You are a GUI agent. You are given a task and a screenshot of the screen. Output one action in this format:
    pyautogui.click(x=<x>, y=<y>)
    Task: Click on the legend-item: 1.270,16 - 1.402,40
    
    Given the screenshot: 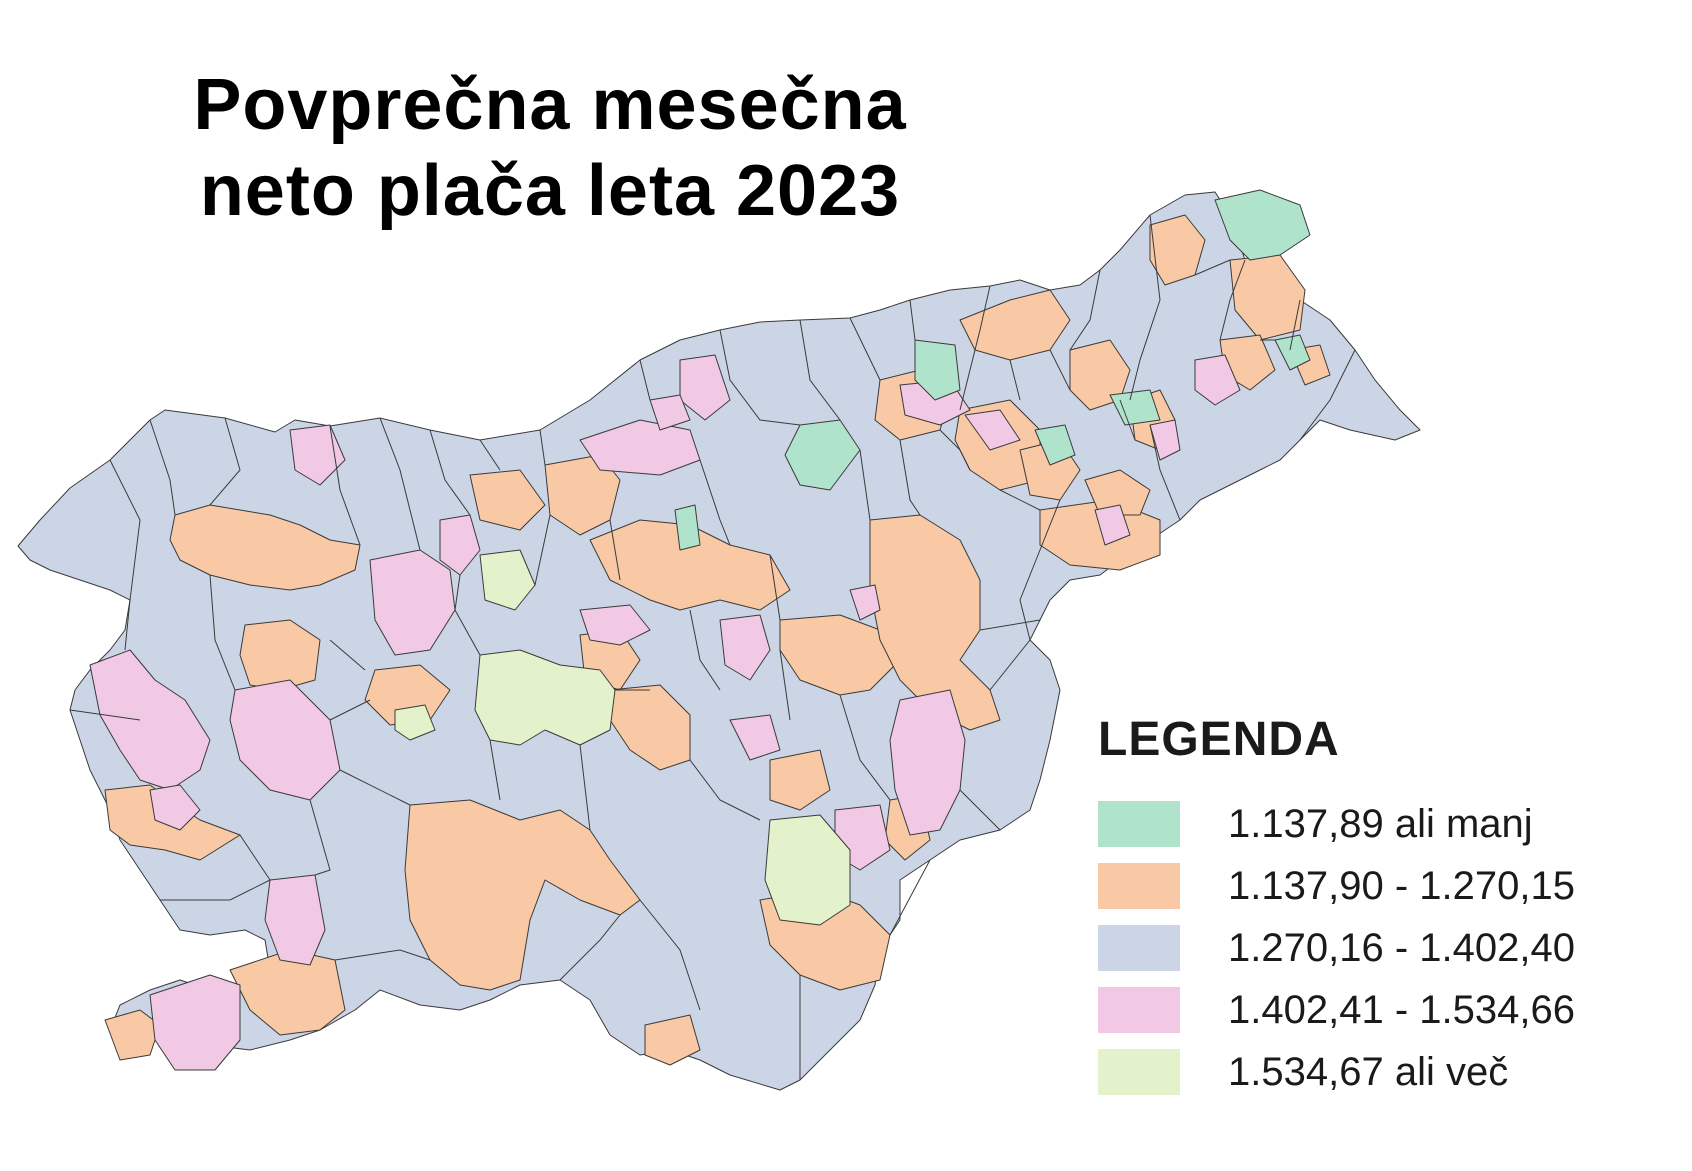 What is the action you would take?
    pyautogui.click(x=1336, y=948)
    